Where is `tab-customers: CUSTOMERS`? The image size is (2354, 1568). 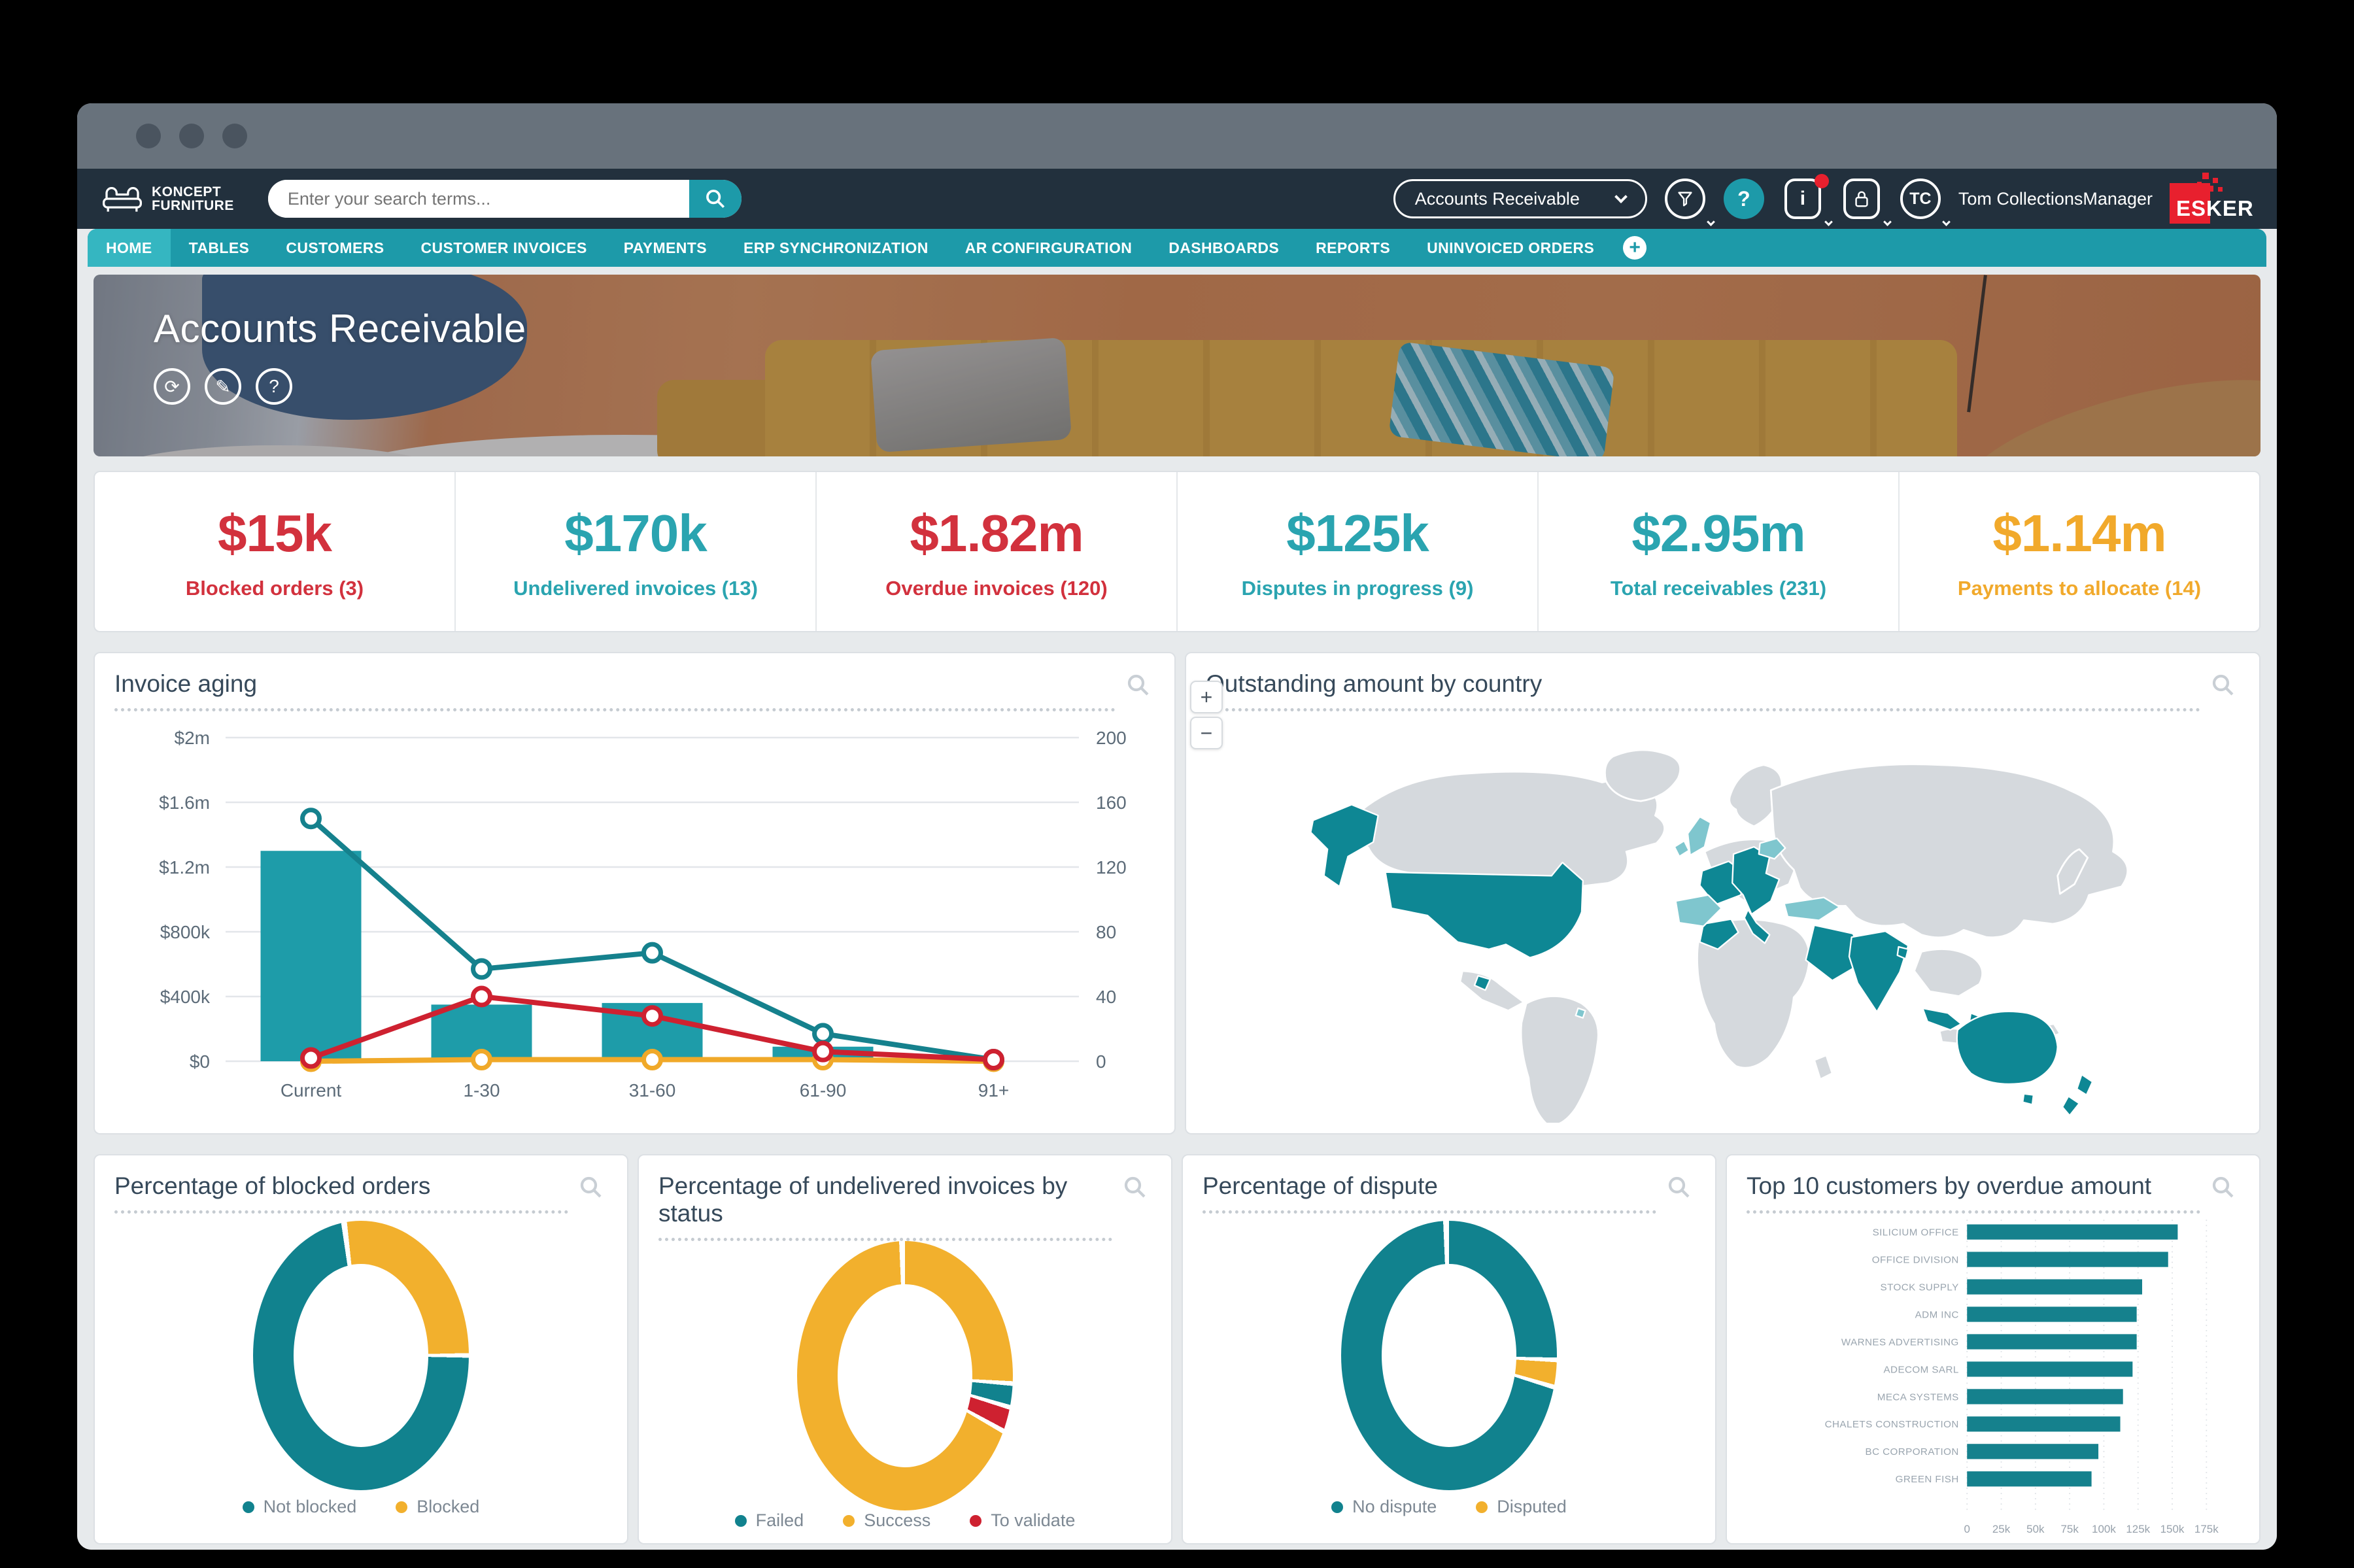
tab-customers: CUSTOMERS is located at coordinates (335, 247).